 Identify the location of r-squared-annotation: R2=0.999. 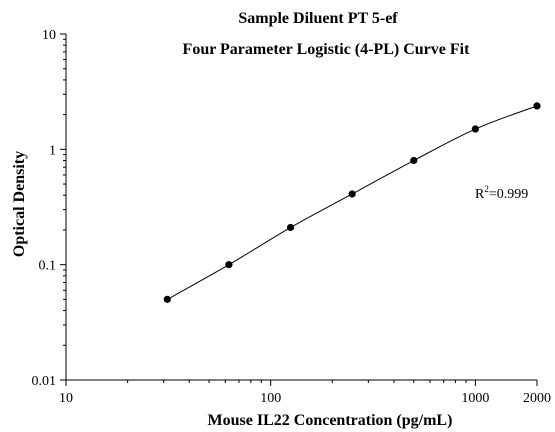
(501, 193).